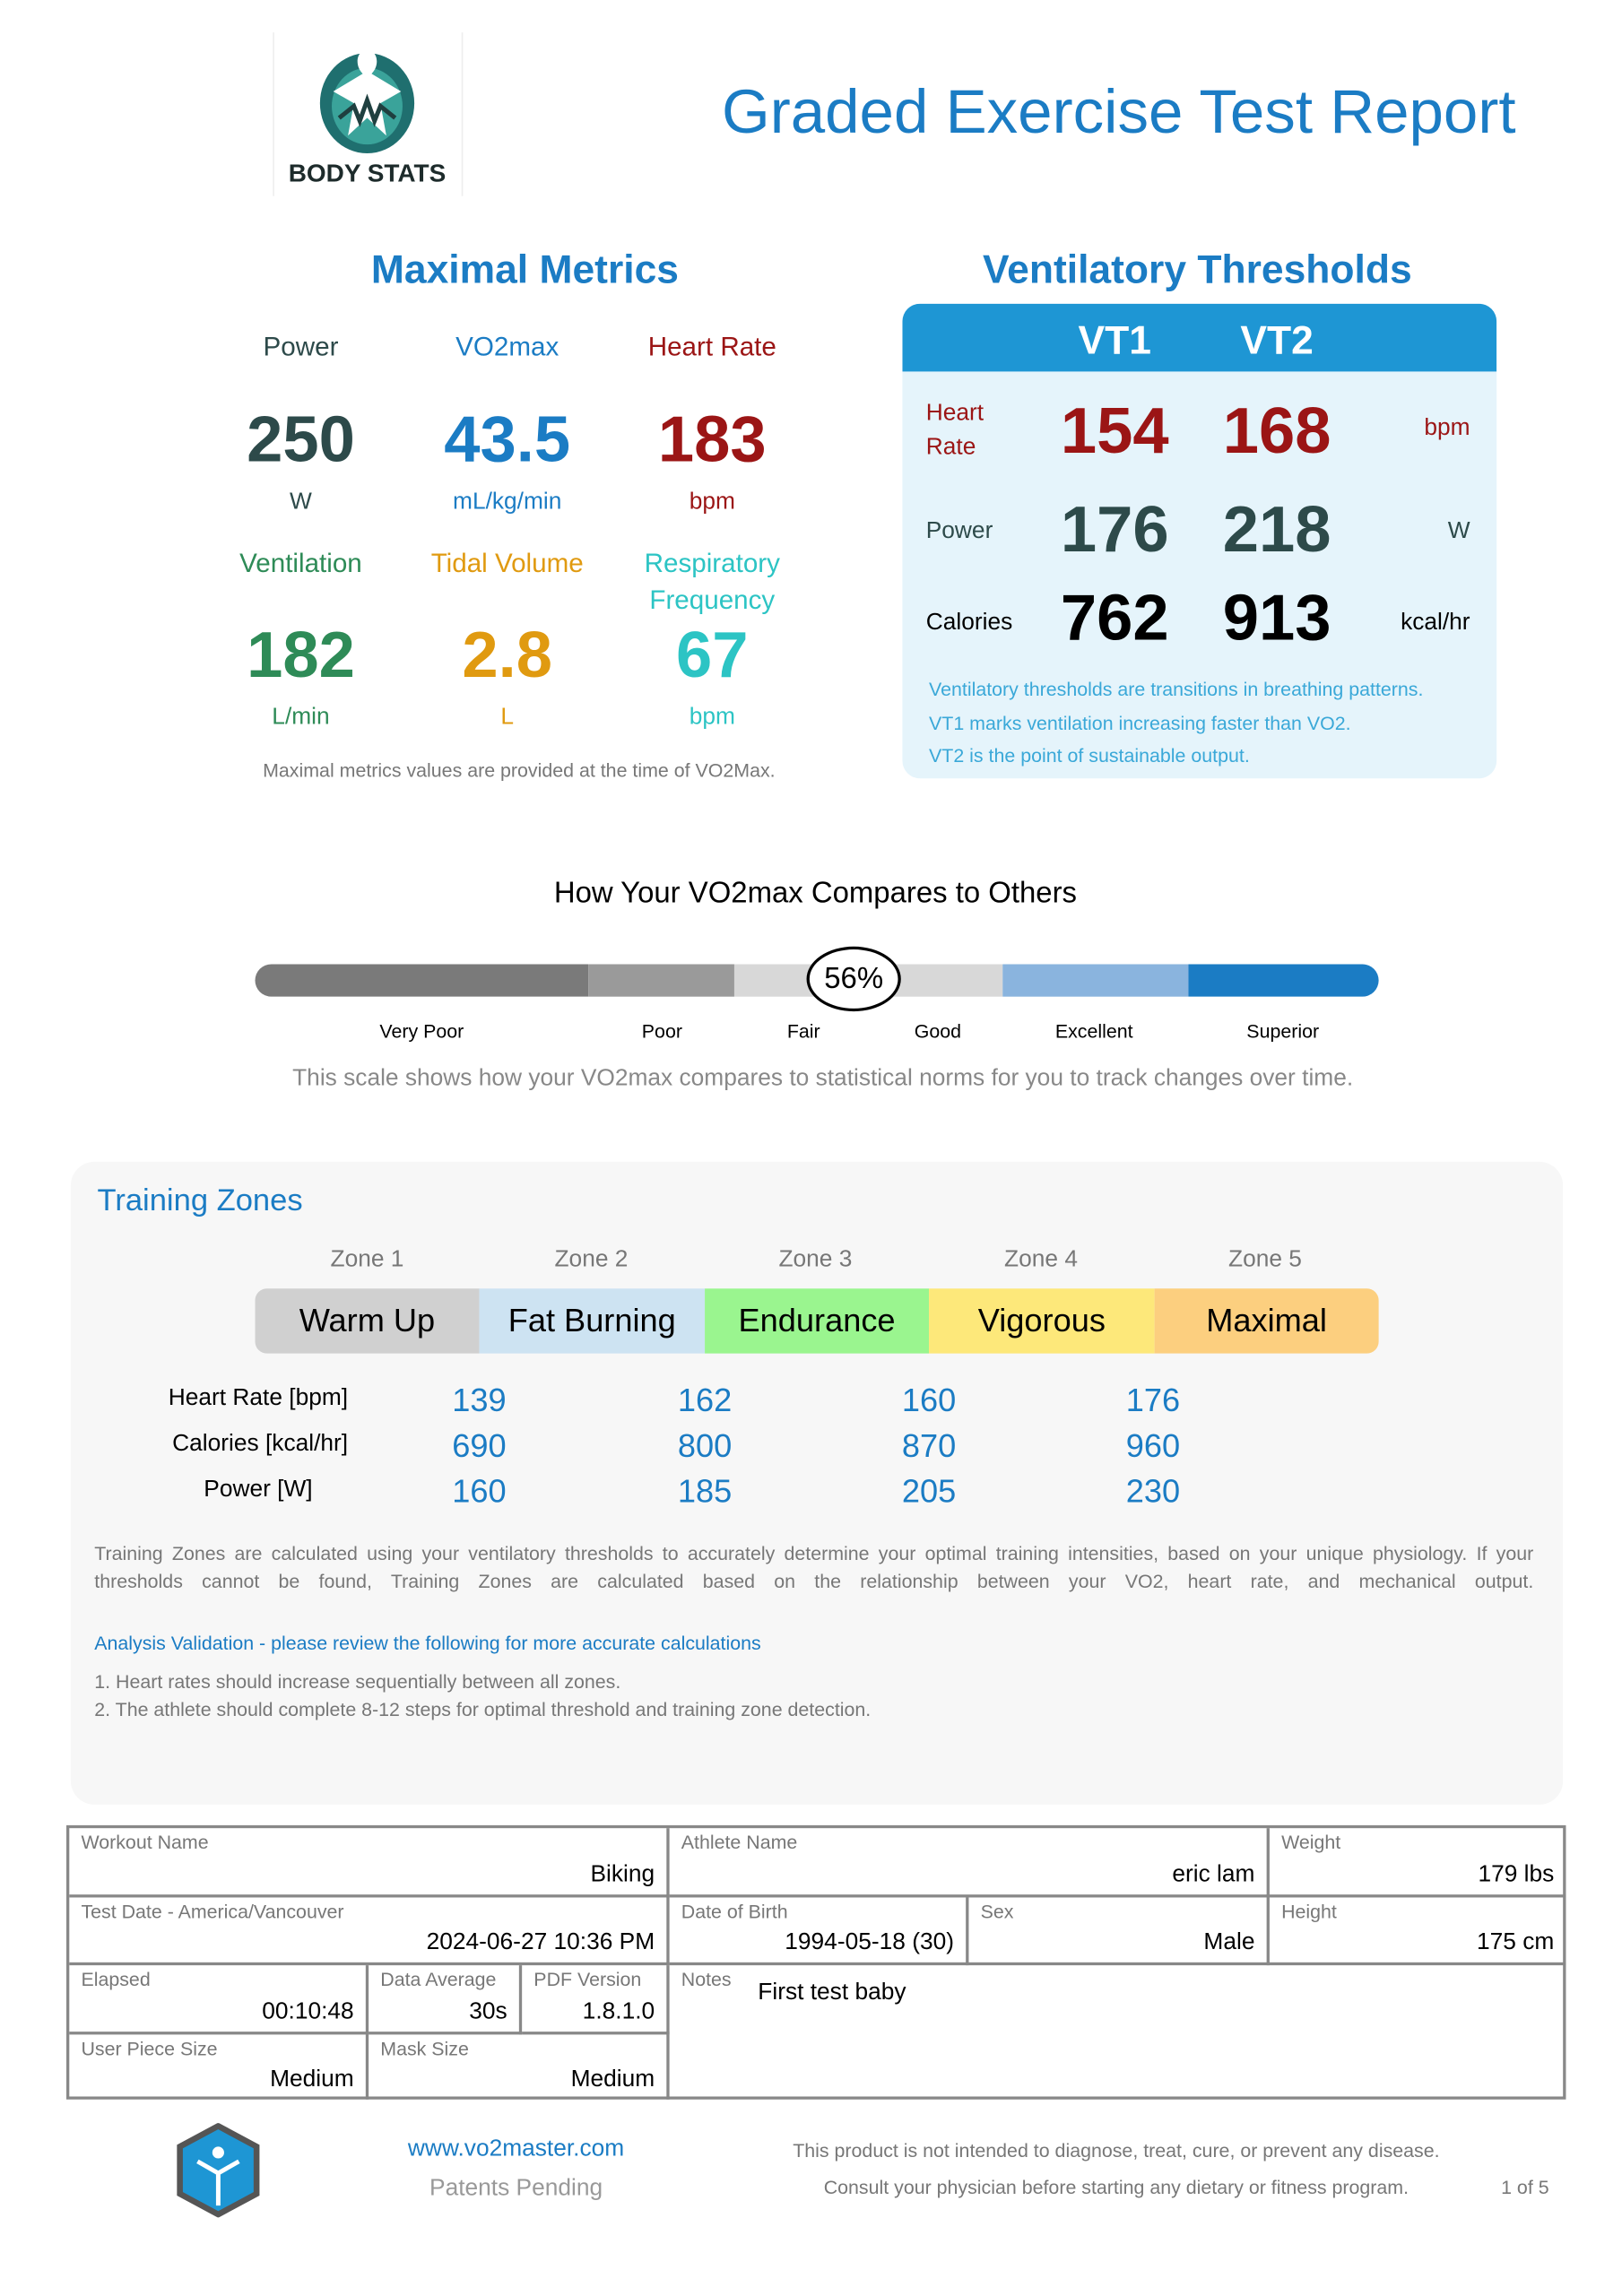 The height and width of the screenshot is (2296, 1622). What do you see at coordinates (1213, 1874) in the screenshot?
I see `athlete-name-value: eric lam` at bounding box center [1213, 1874].